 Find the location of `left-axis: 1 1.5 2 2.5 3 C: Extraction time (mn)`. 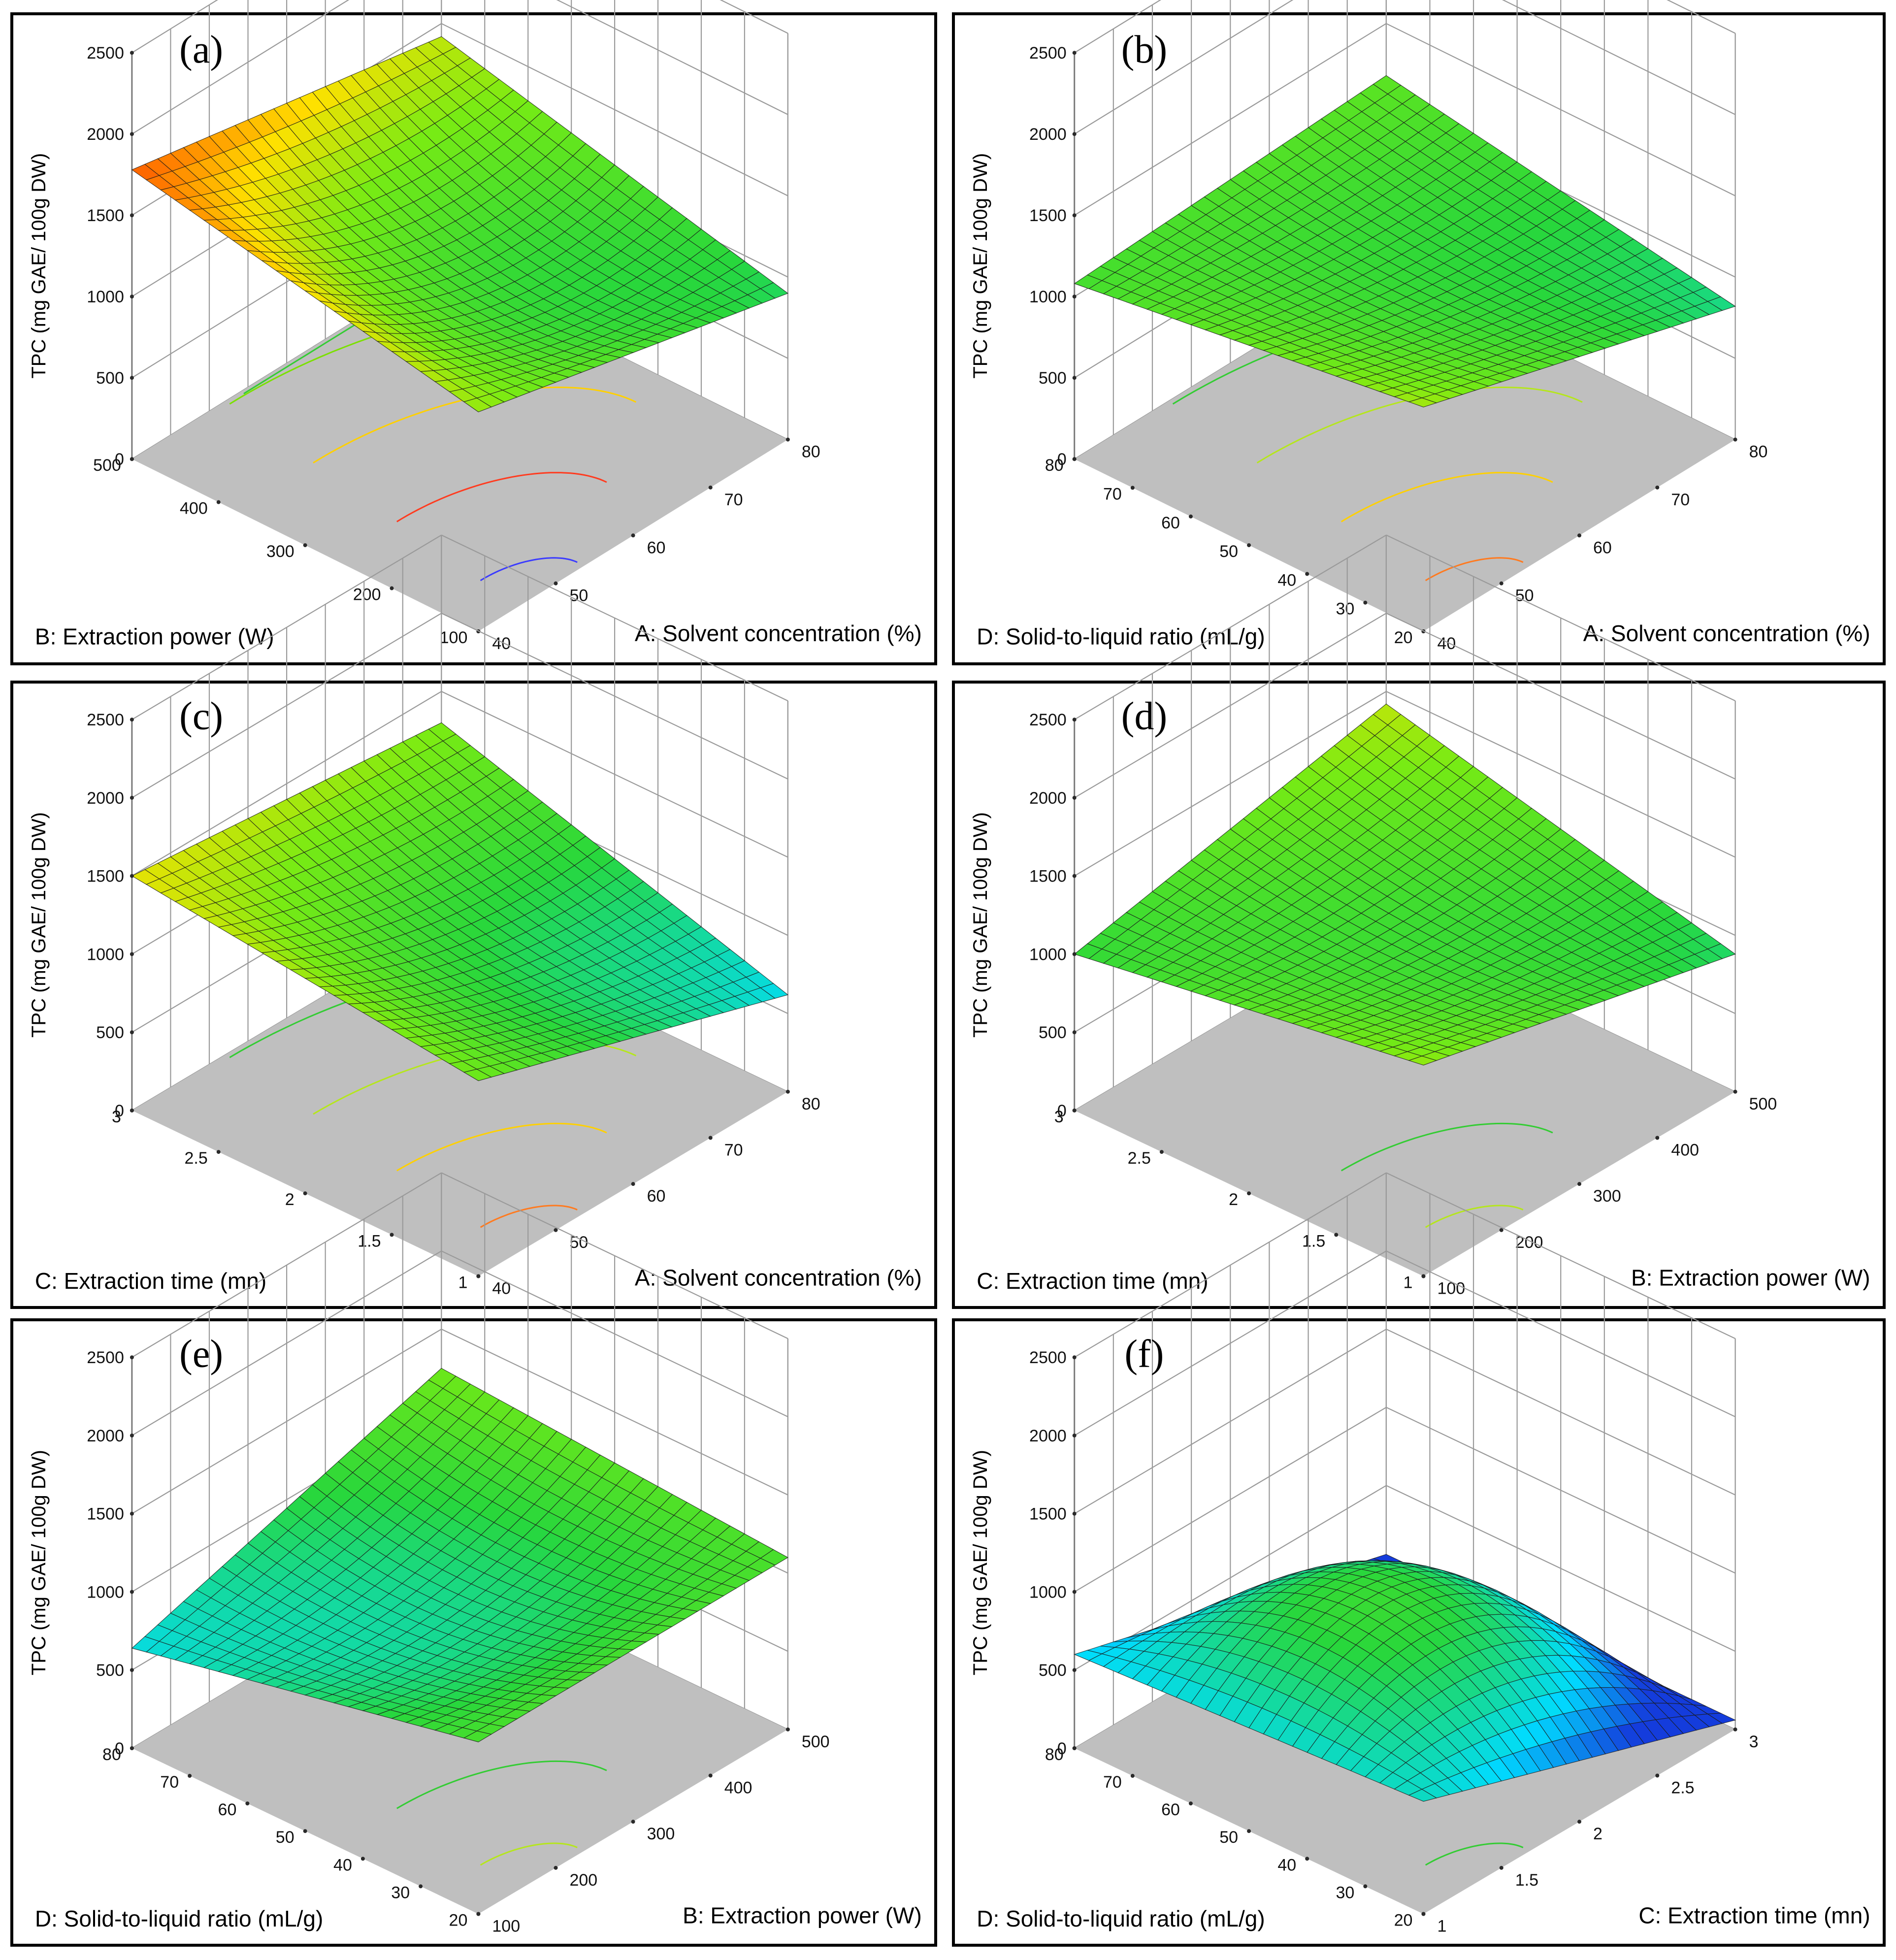

left-axis: 1 1.5 2 2.5 3 C: Extraction time (mn) is located at coordinates (258, 1201).